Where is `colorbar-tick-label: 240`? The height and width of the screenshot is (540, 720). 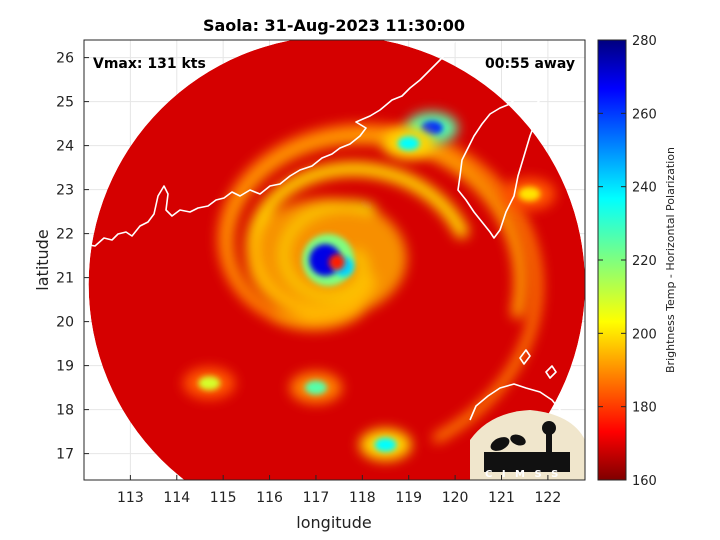 colorbar-tick-label: 240 is located at coordinates (644, 188).